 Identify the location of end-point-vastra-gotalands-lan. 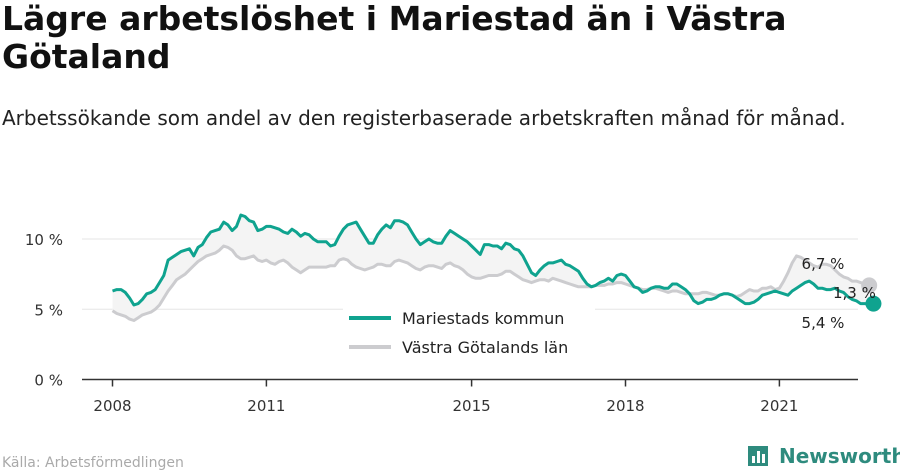
(869, 285).